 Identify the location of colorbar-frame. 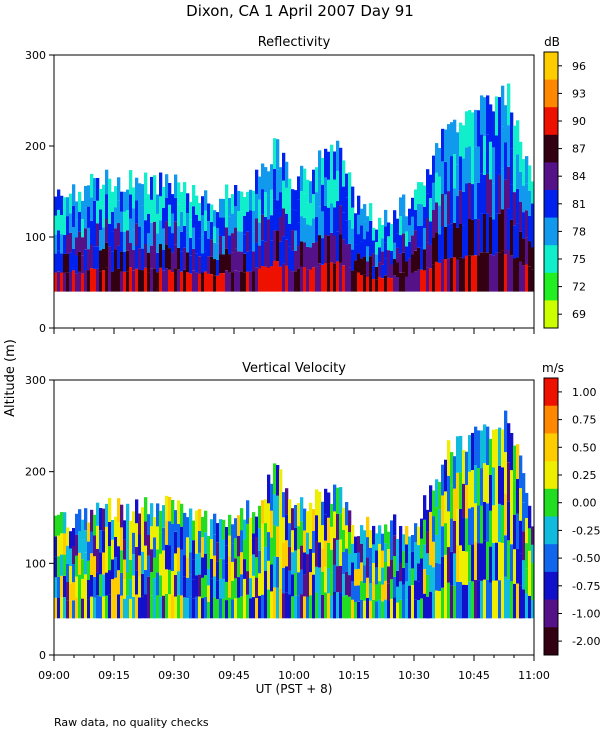
(551, 516).